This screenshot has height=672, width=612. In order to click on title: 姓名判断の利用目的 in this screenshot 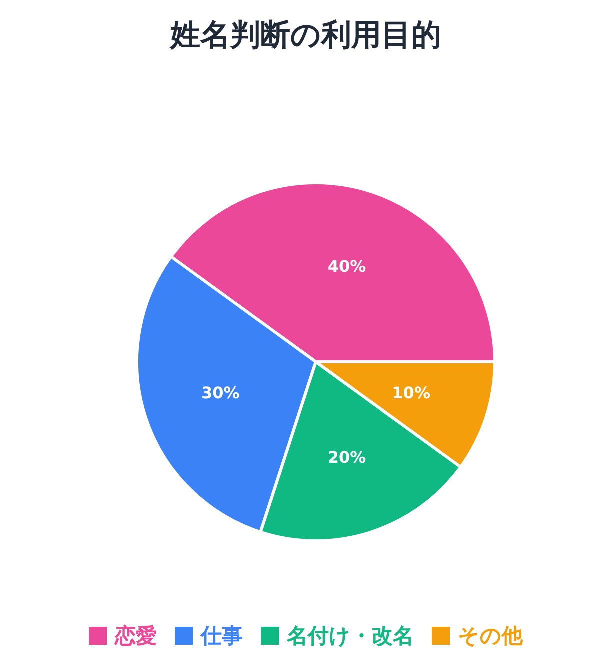, I will do `click(306, 35)`.